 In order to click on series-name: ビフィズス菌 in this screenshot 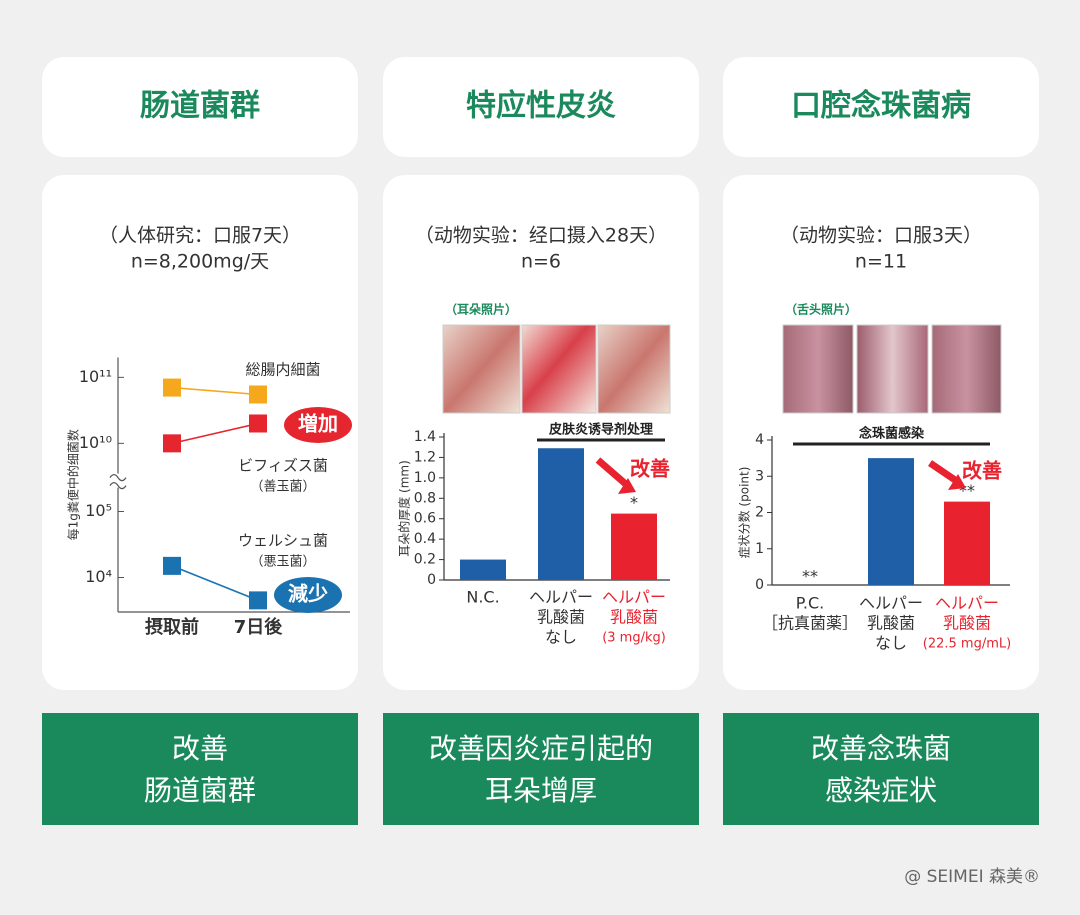, I will do `click(283, 466)`.